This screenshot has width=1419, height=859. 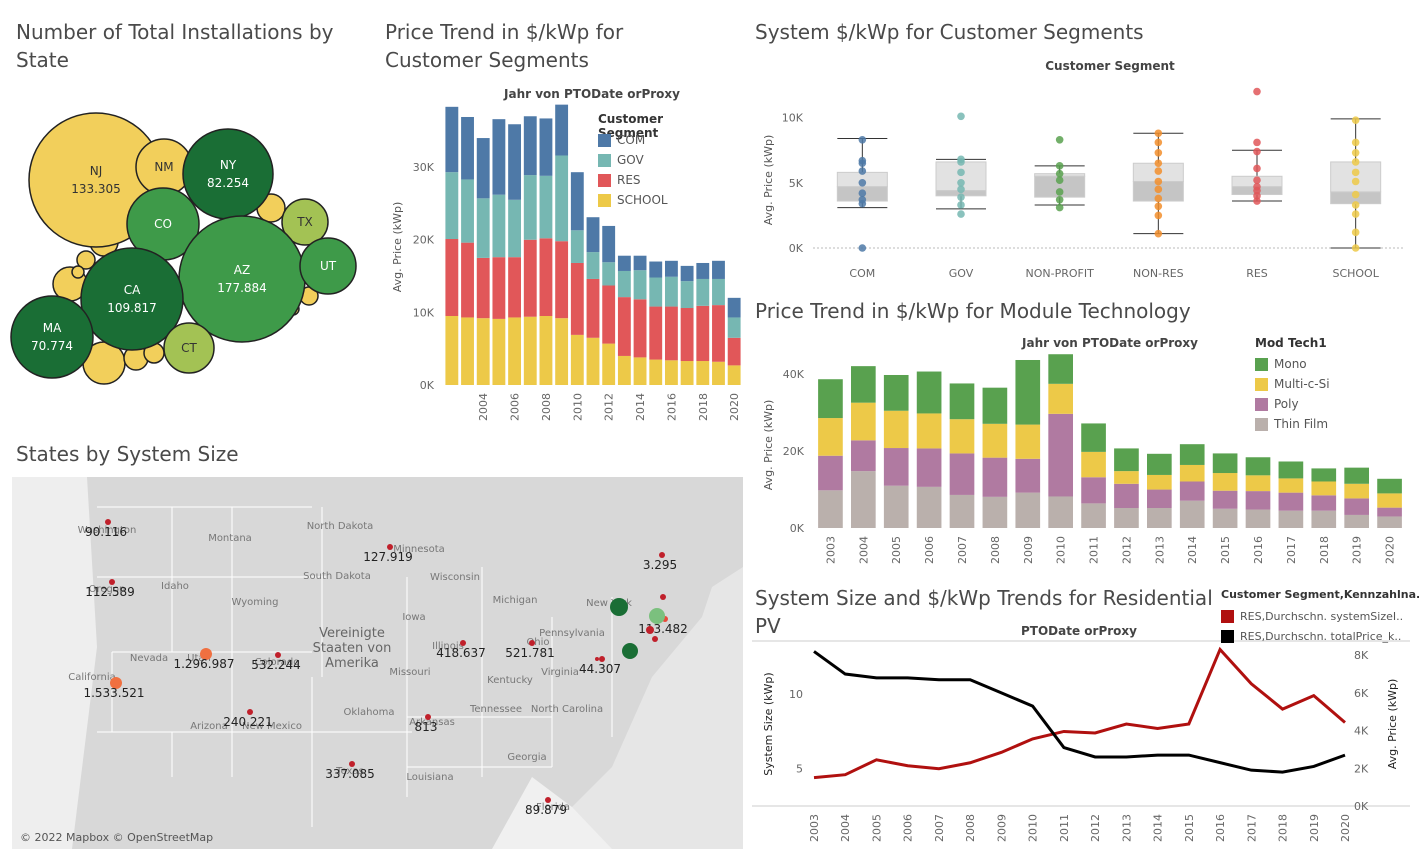 What do you see at coordinates (793, 118) in the screenshot?
I see `y-tick-label: 10K` at bounding box center [793, 118].